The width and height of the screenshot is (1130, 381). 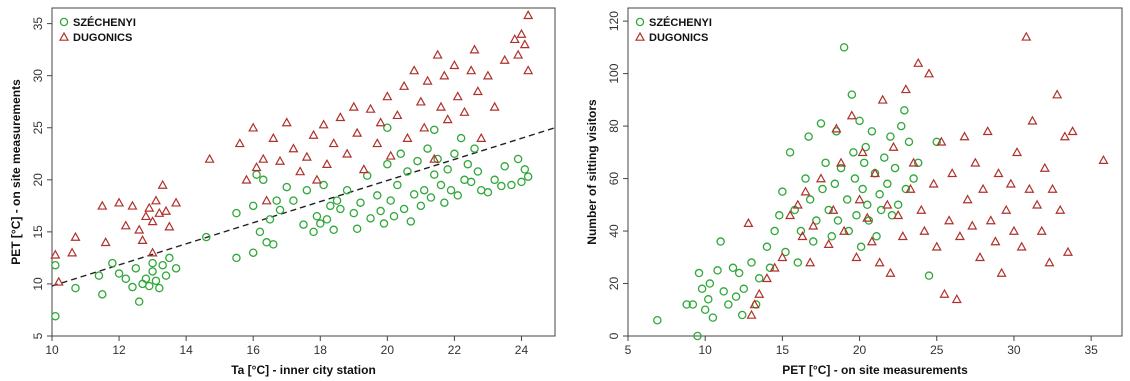 I want to click on left-x-tick-label: 12, so click(x=119, y=350).